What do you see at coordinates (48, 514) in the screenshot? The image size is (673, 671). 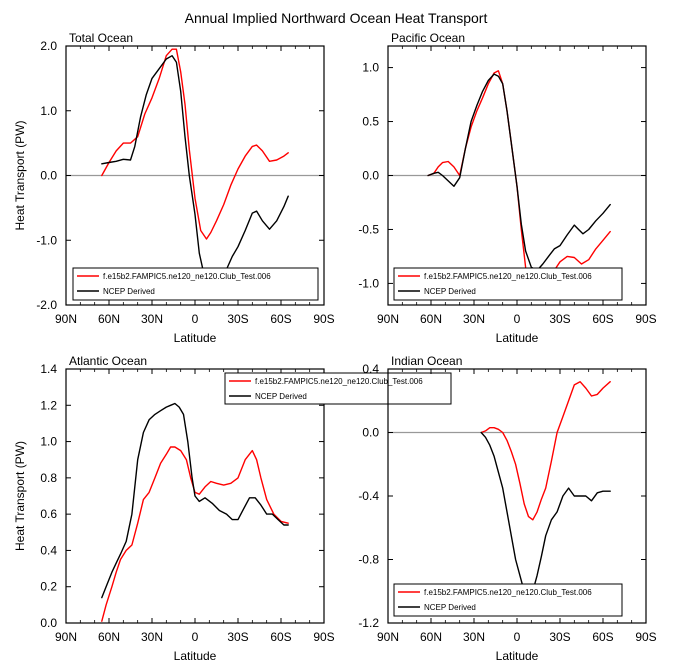 I see `y-tick-label: 0.6` at bounding box center [48, 514].